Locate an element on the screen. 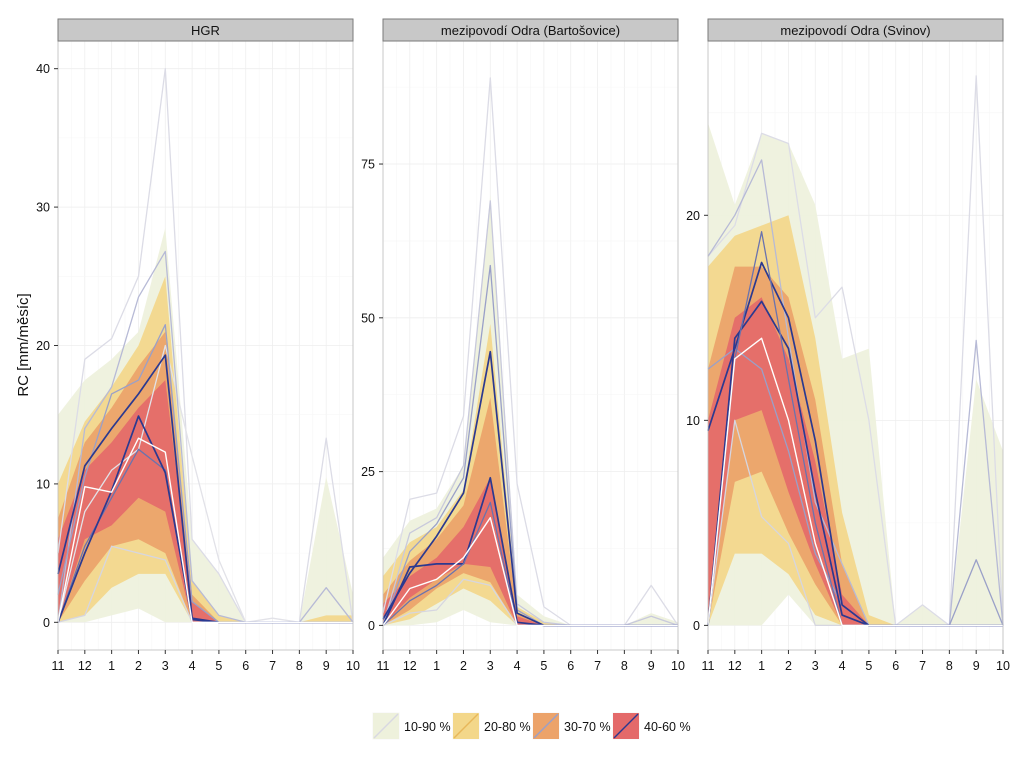 The width and height of the screenshot is (1024, 768). facet-title: mezipovodí Odra (Svinov) is located at coordinates (855, 30).